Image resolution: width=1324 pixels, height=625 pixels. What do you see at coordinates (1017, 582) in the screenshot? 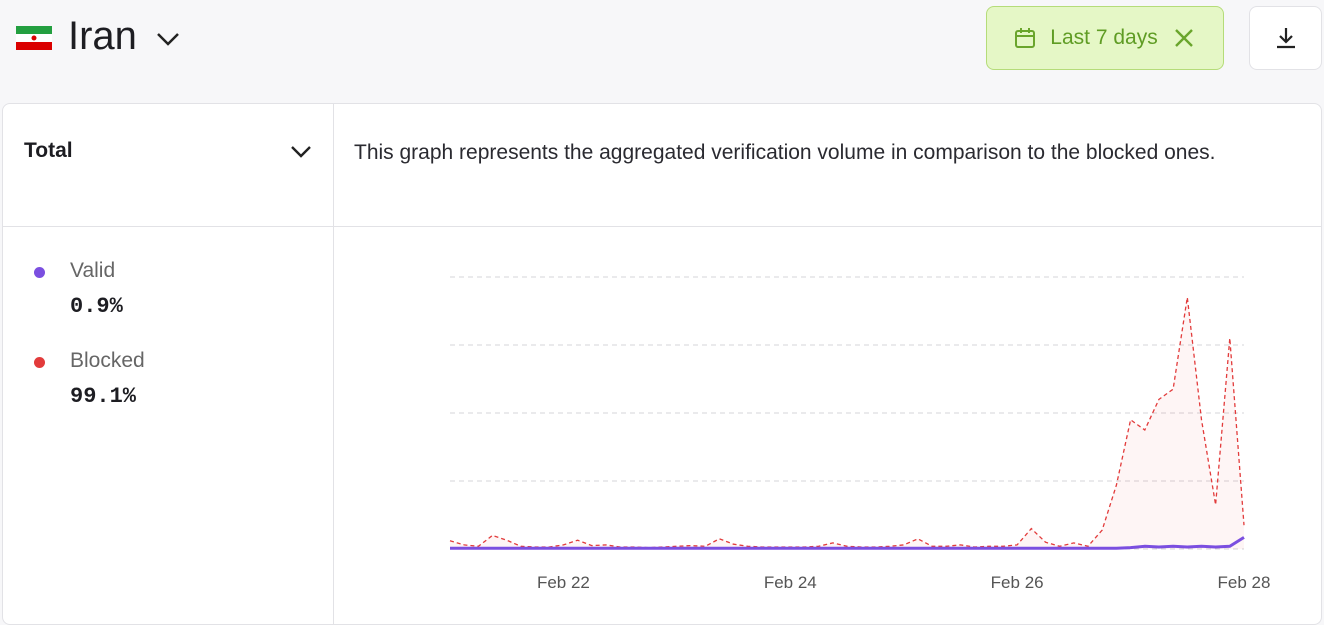
I see `x-tick-label: Feb 26` at bounding box center [1017, 582].